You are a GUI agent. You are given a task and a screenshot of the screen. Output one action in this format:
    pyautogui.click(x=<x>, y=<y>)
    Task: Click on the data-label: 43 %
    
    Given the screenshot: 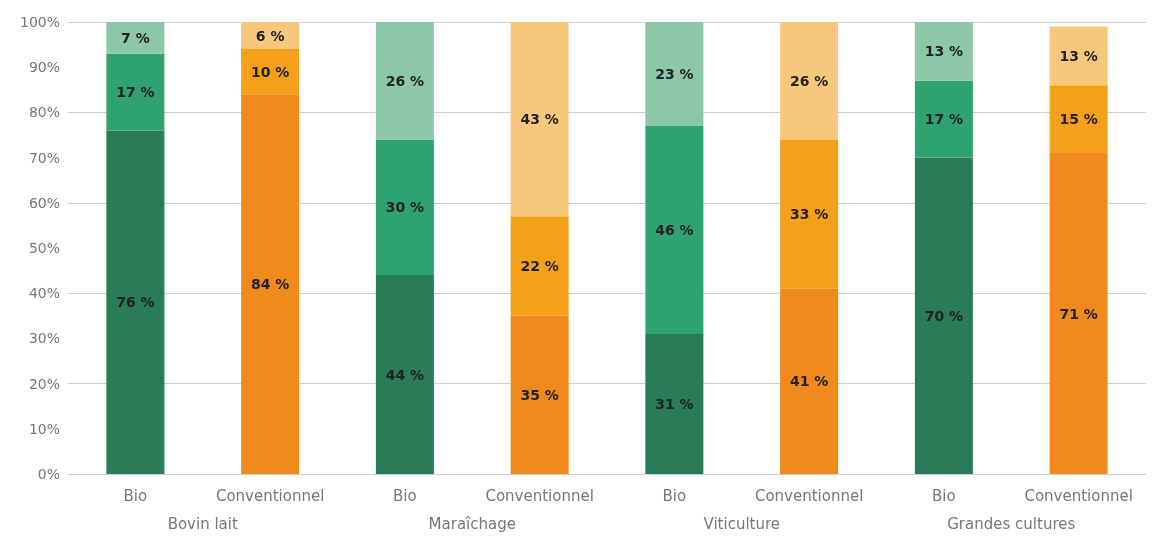 What is the action you would take?
    pyautogui.click(x=539, y=119)
    